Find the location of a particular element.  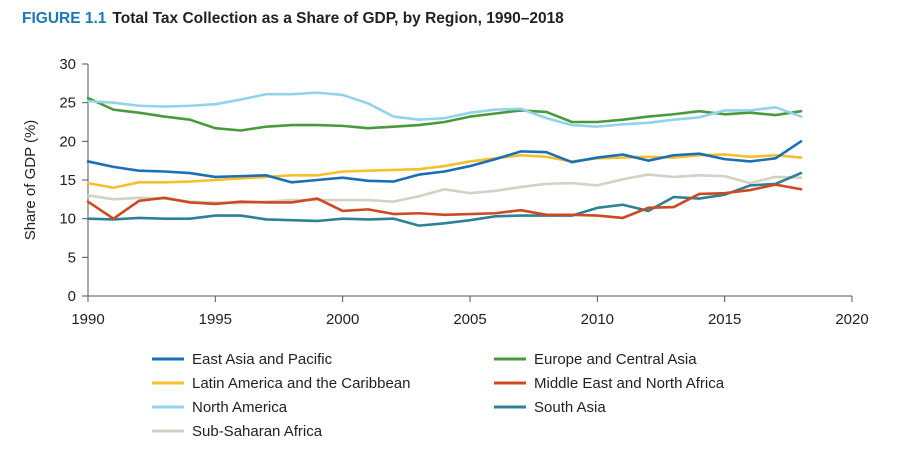

y-tick-label: 20 is located at coordinates (67, 141).